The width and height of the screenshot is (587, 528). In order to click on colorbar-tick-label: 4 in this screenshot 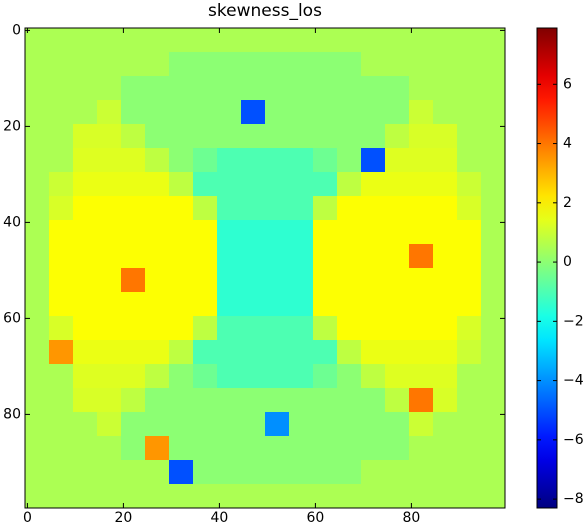, I will do `click(567, 144)`.